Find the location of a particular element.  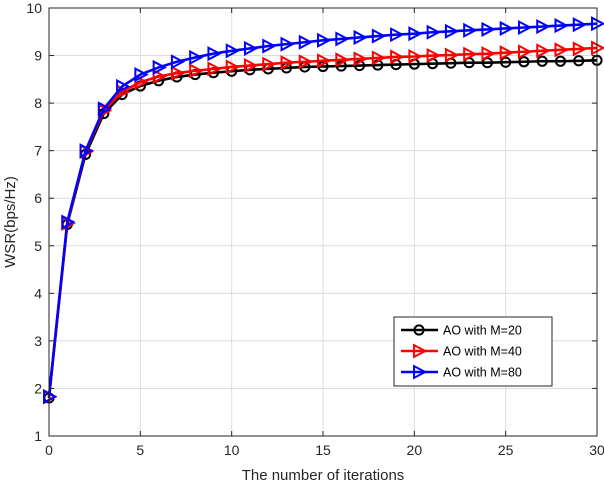

legend-label: AO with M=80 is located at coordinates (482, 373).